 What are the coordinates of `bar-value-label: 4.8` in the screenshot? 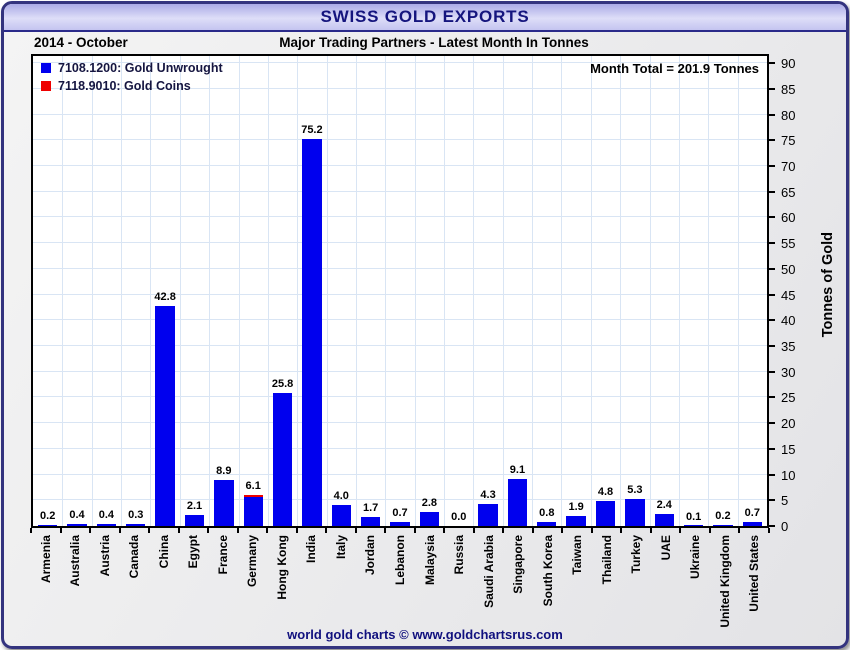 It's located at (605, 492).